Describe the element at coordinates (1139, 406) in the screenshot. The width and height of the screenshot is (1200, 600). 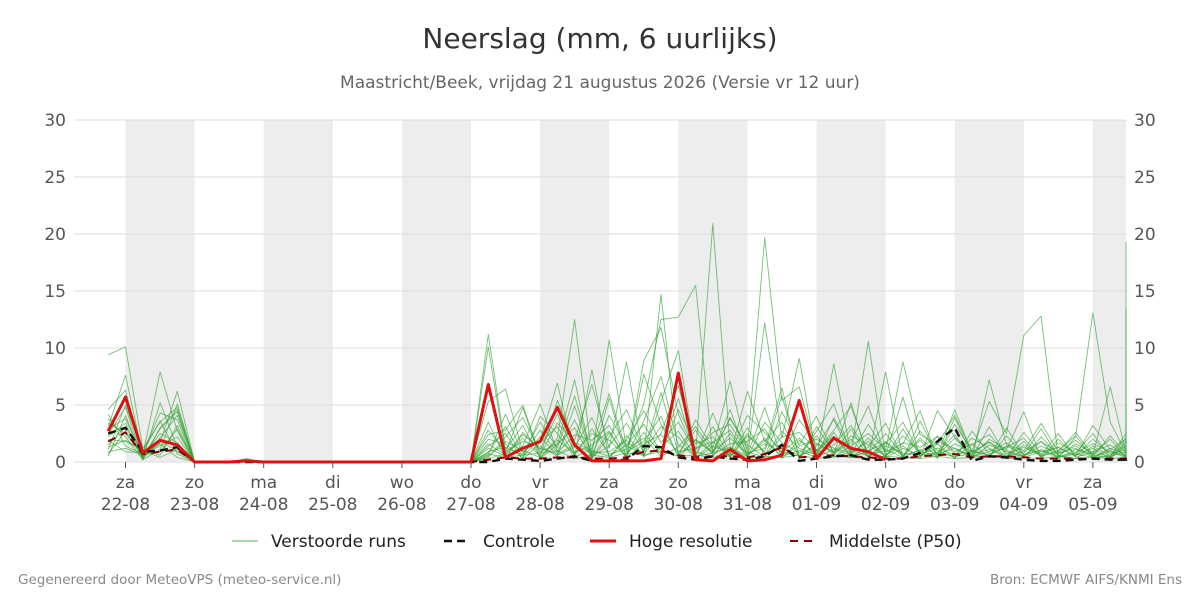
I see `y-tick-label-right: 5` at that location.